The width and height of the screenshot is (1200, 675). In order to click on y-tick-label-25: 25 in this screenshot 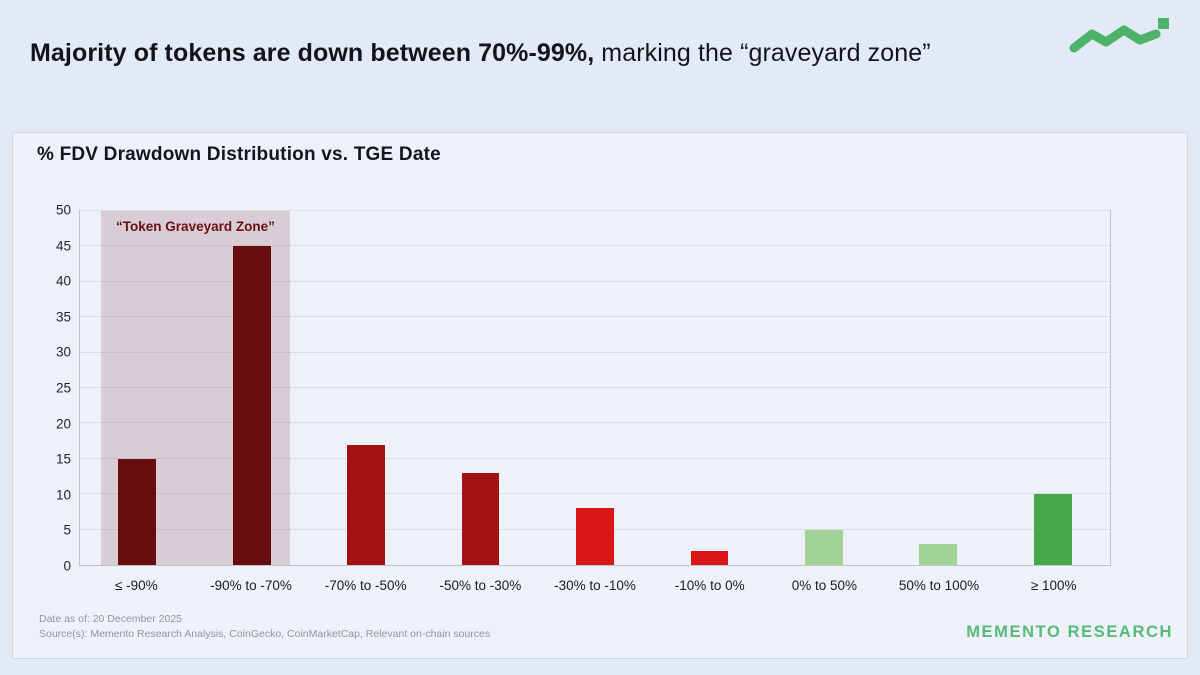, I will do `click(63, 388)`.